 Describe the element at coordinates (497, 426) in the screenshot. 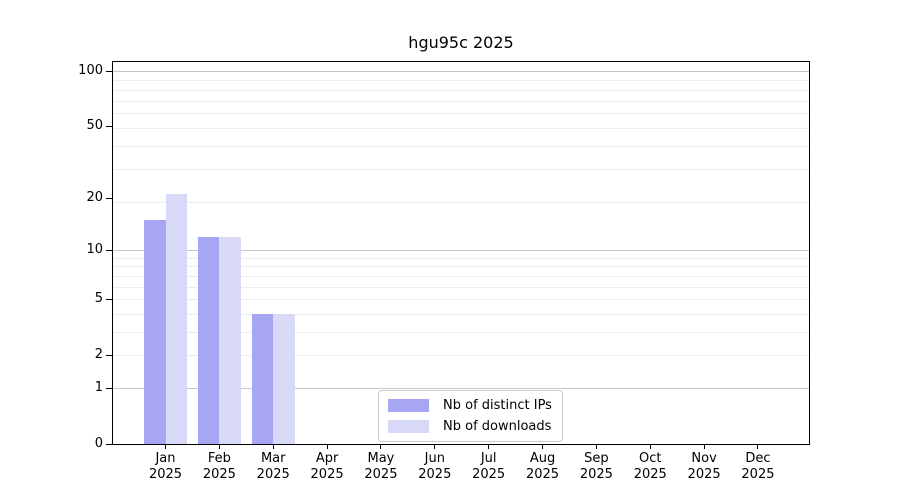

I see `legend-label-downloads: Nb of downloads` at that location.